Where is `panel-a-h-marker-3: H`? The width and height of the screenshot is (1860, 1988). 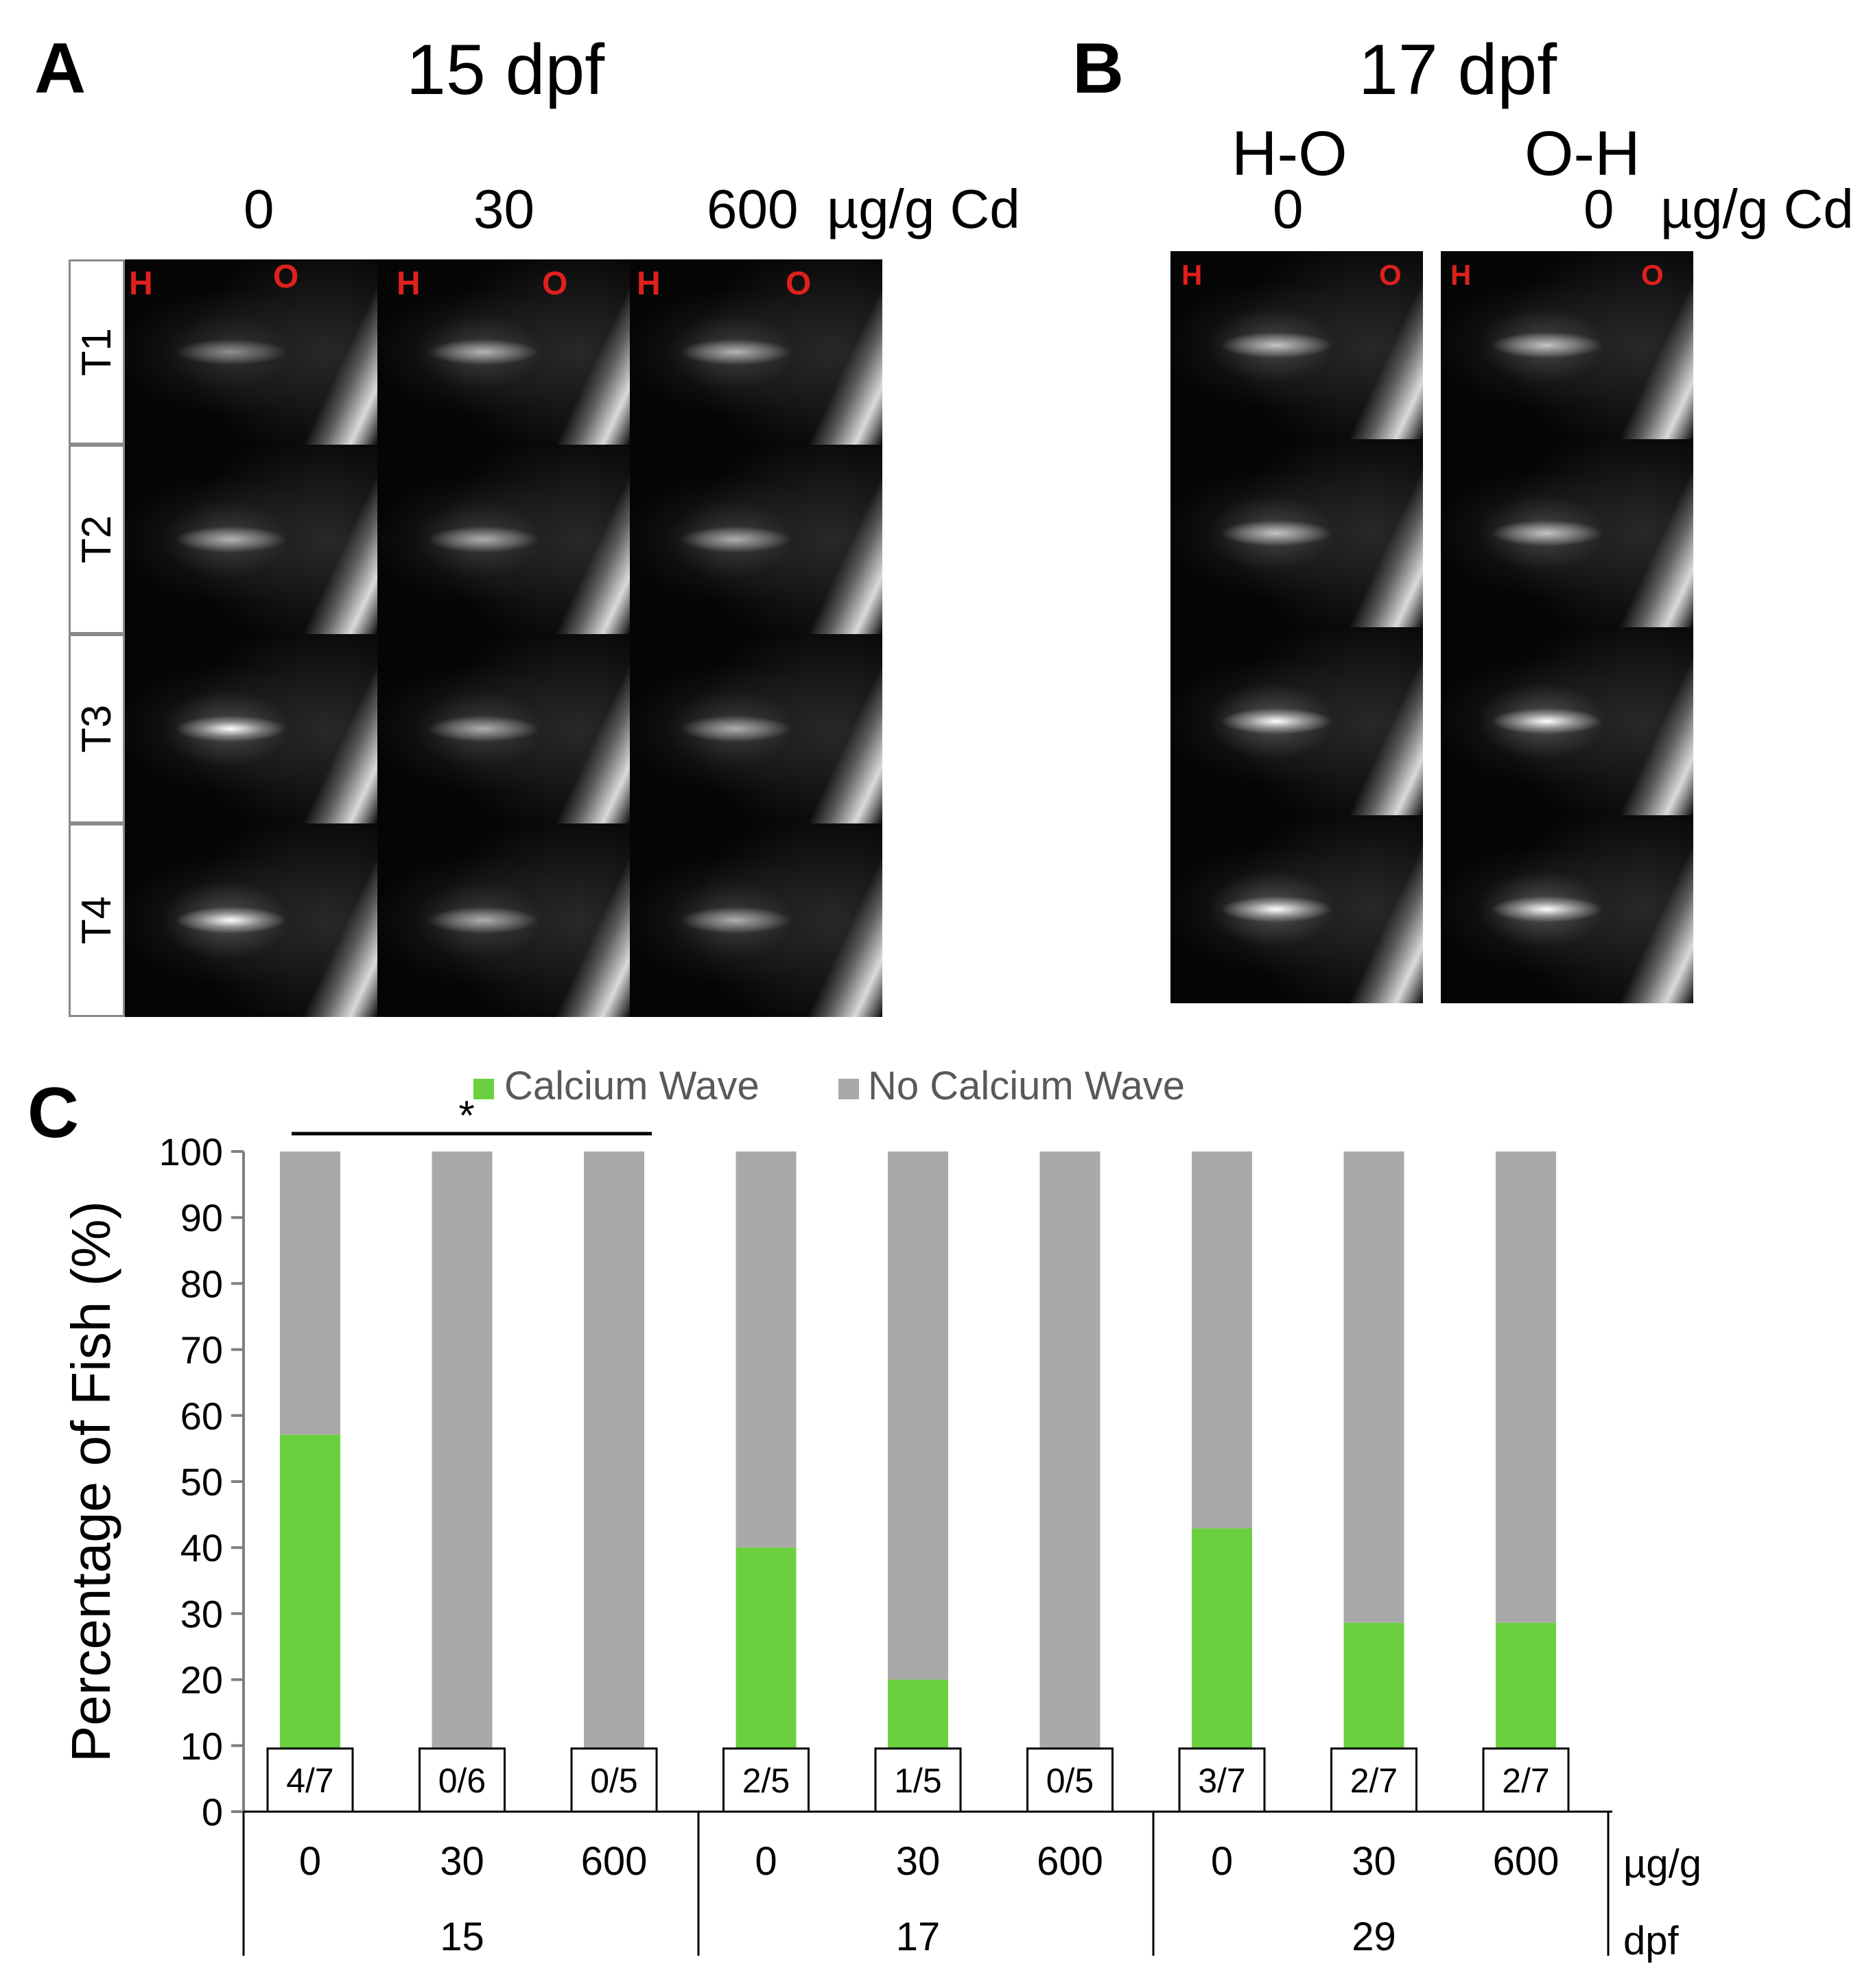 panel-a-h-marker-3: H is located at coordinates (649, 284).